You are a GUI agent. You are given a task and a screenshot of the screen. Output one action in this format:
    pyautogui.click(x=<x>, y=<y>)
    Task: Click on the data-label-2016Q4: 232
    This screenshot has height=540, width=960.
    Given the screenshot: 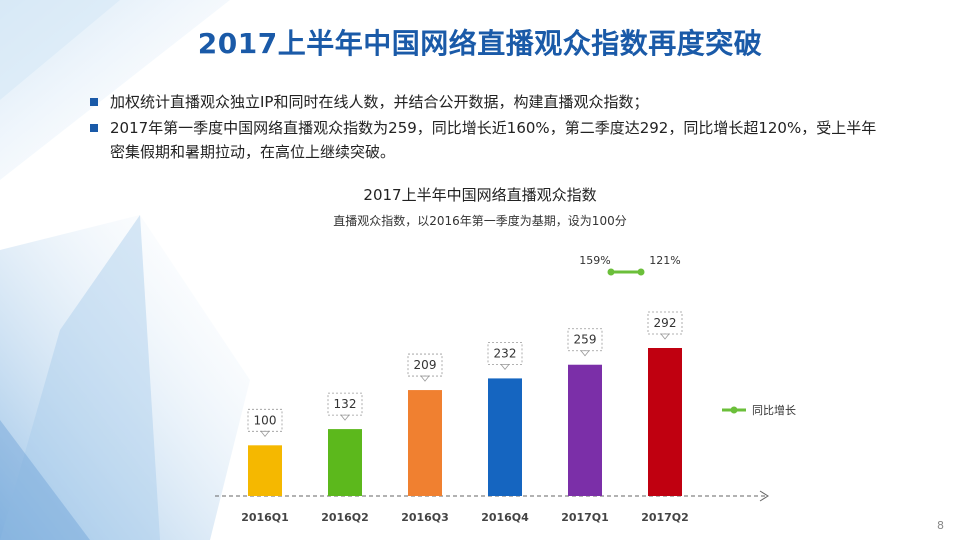 What is the action you would take?
    pyautogui.click(x=505, y=353)
    